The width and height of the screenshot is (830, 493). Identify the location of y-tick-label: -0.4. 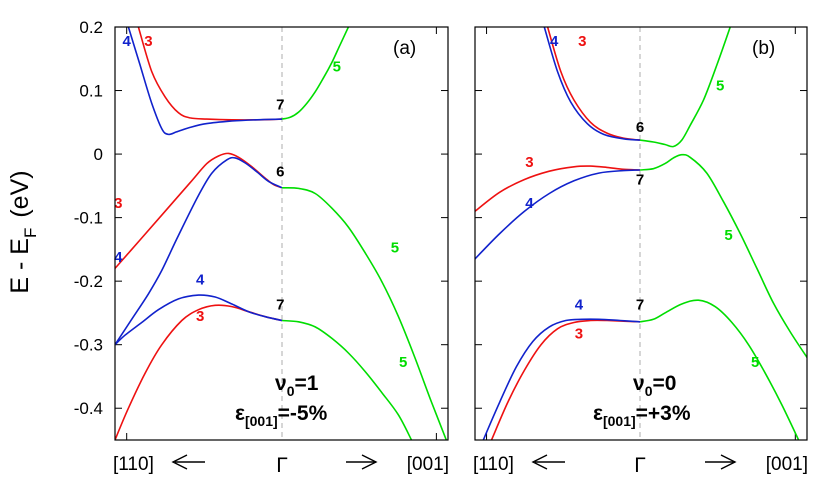
(88, 408).